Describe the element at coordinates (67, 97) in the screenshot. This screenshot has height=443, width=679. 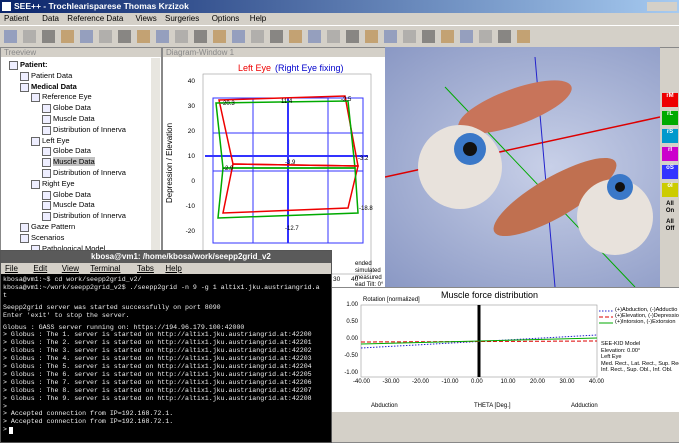
I see `tree-item: Reference Eye` at that location.